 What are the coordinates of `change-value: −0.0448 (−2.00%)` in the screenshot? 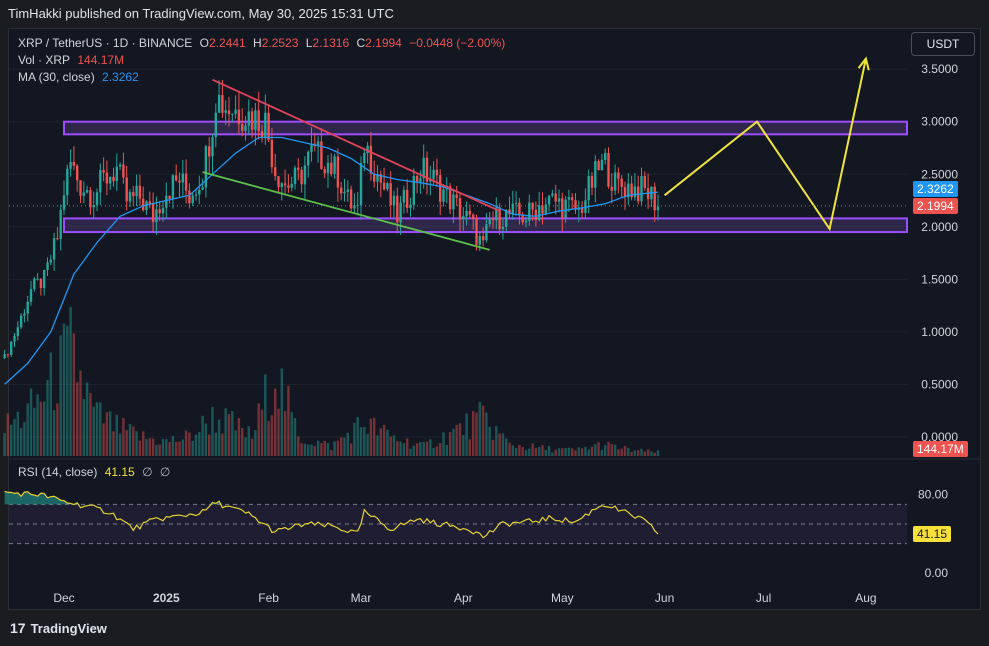 It's located at (457, 43).